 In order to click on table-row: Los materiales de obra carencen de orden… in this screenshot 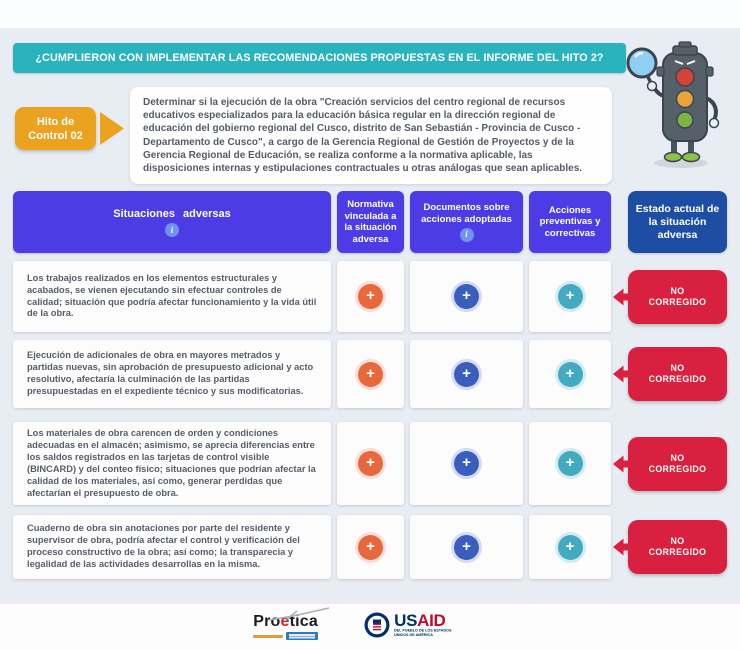, I will do `click(370, 464)`.